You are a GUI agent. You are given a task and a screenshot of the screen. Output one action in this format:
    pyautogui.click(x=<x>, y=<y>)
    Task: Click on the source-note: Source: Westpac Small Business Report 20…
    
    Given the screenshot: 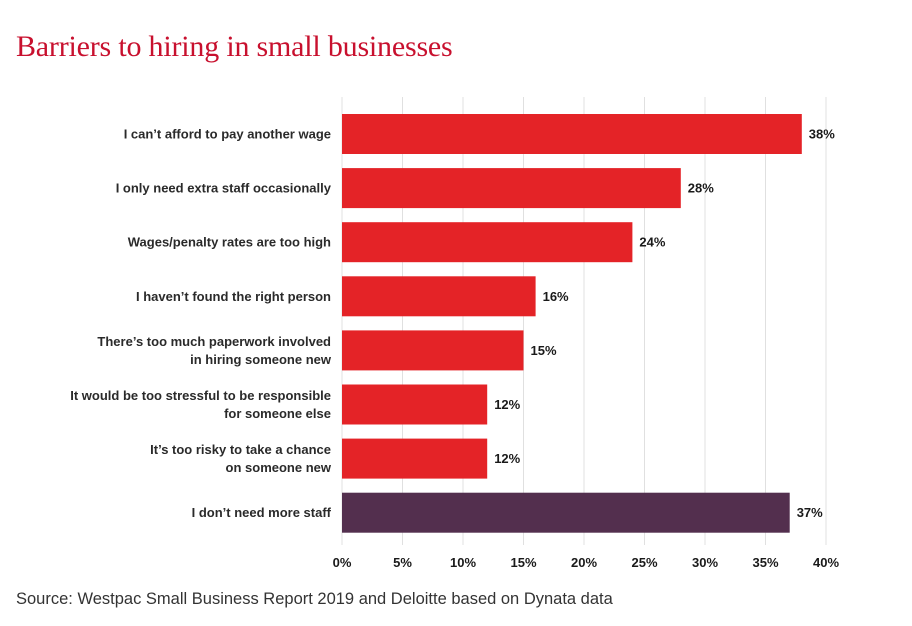 What is the action you would take?
    pyautogui.click(x=314, y=599)
    